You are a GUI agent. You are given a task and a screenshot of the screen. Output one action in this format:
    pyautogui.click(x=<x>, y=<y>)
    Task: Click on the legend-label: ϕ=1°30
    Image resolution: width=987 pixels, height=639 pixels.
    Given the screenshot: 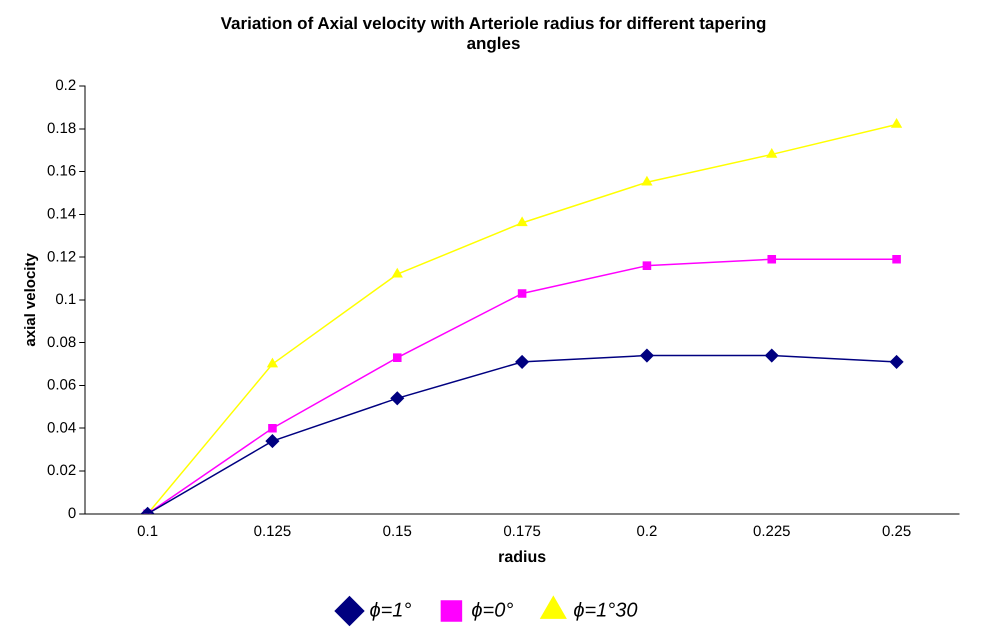 What is the action you would take?
    pyautogui.click(x=605, y=611)
    